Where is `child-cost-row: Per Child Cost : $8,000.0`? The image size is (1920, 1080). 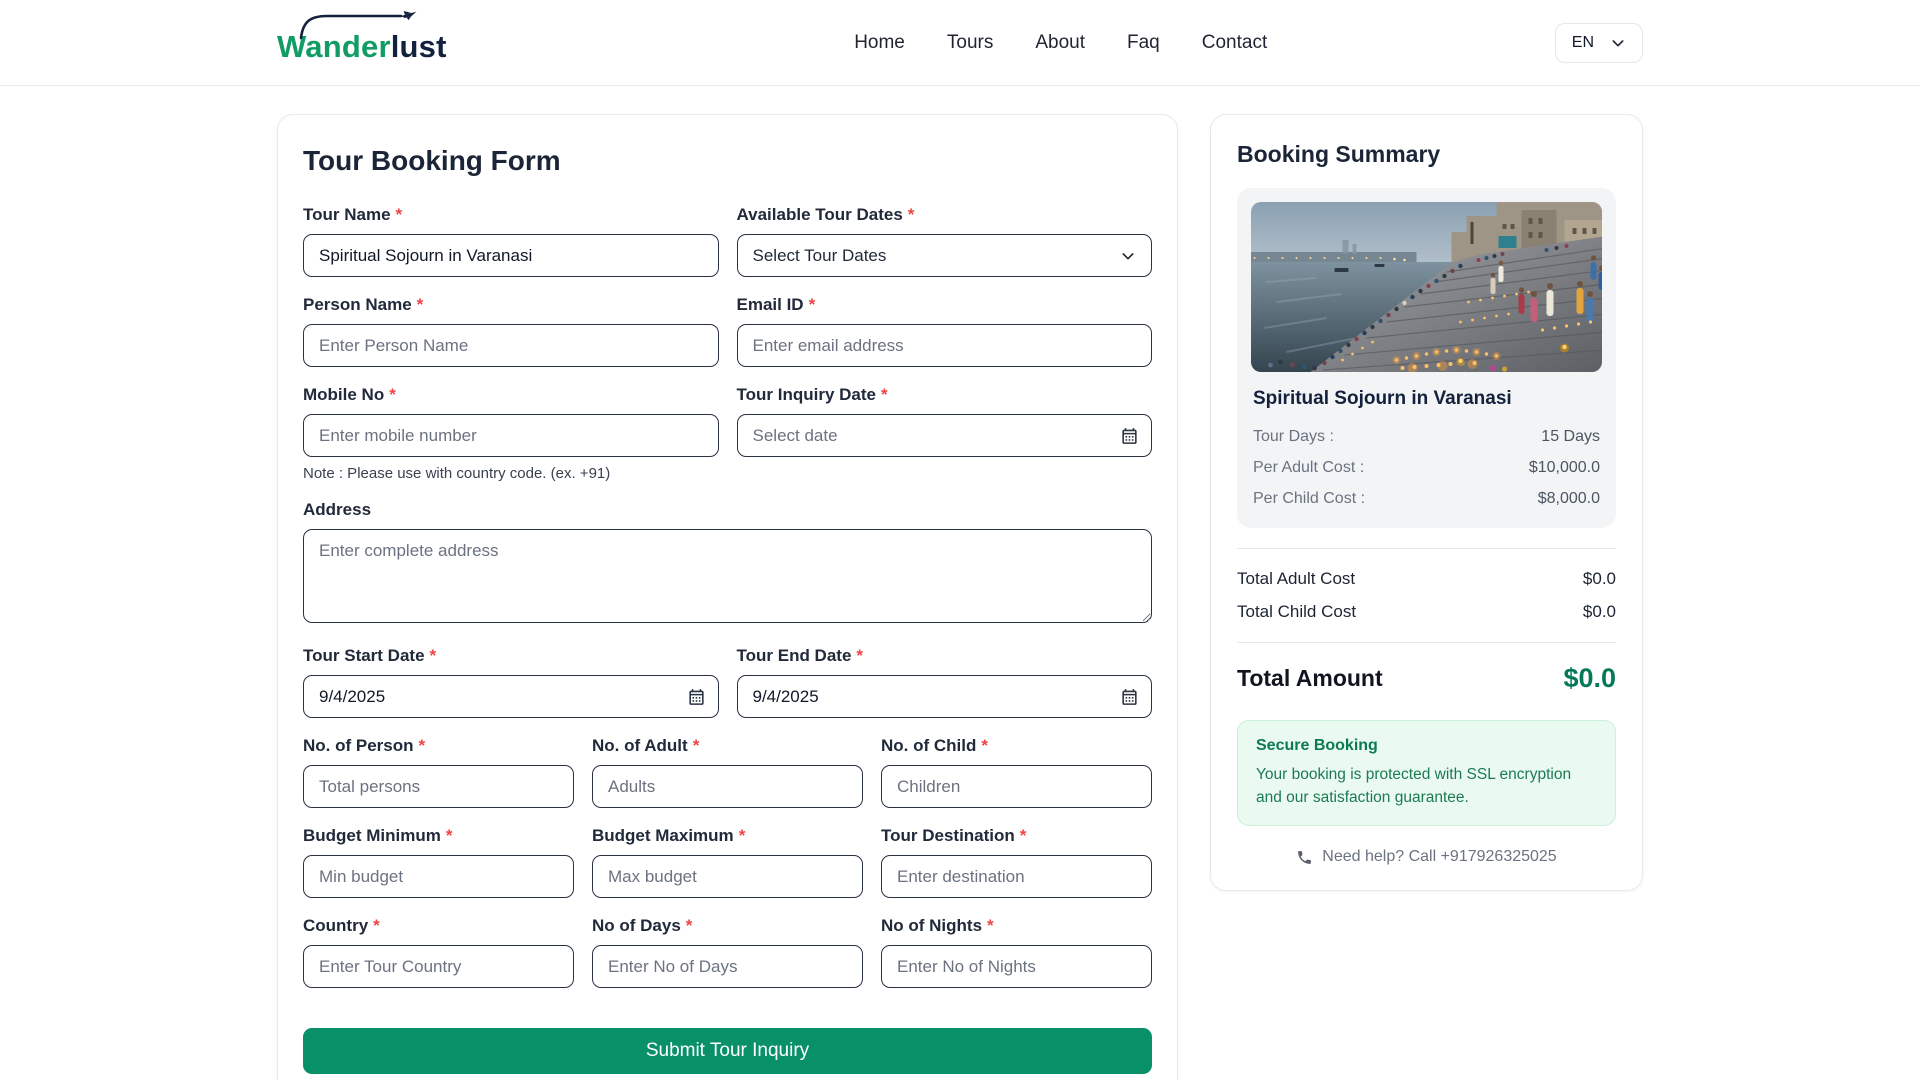 child-cost-row: Per Child Cost : $8,000.0 is located at coordinates (1426, 499).